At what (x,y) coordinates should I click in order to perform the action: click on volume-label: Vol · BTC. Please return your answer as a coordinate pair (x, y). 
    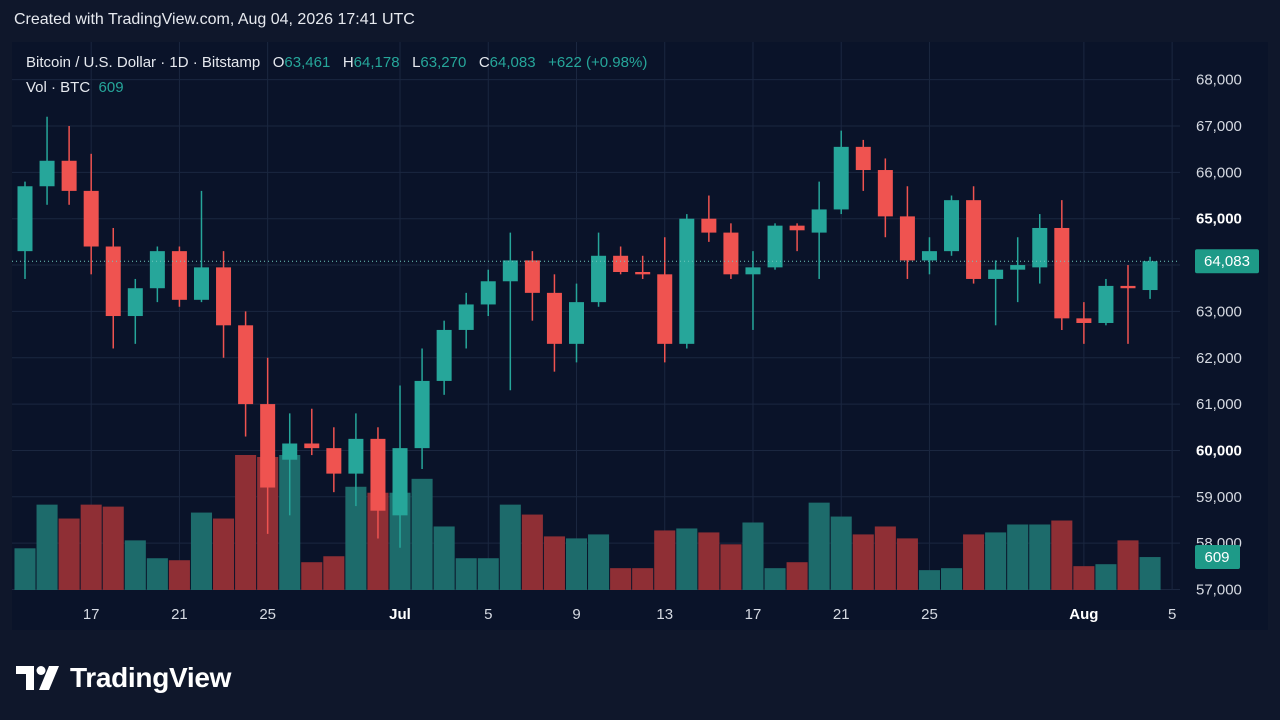
    Looking at the image, I should click on (58, 87).